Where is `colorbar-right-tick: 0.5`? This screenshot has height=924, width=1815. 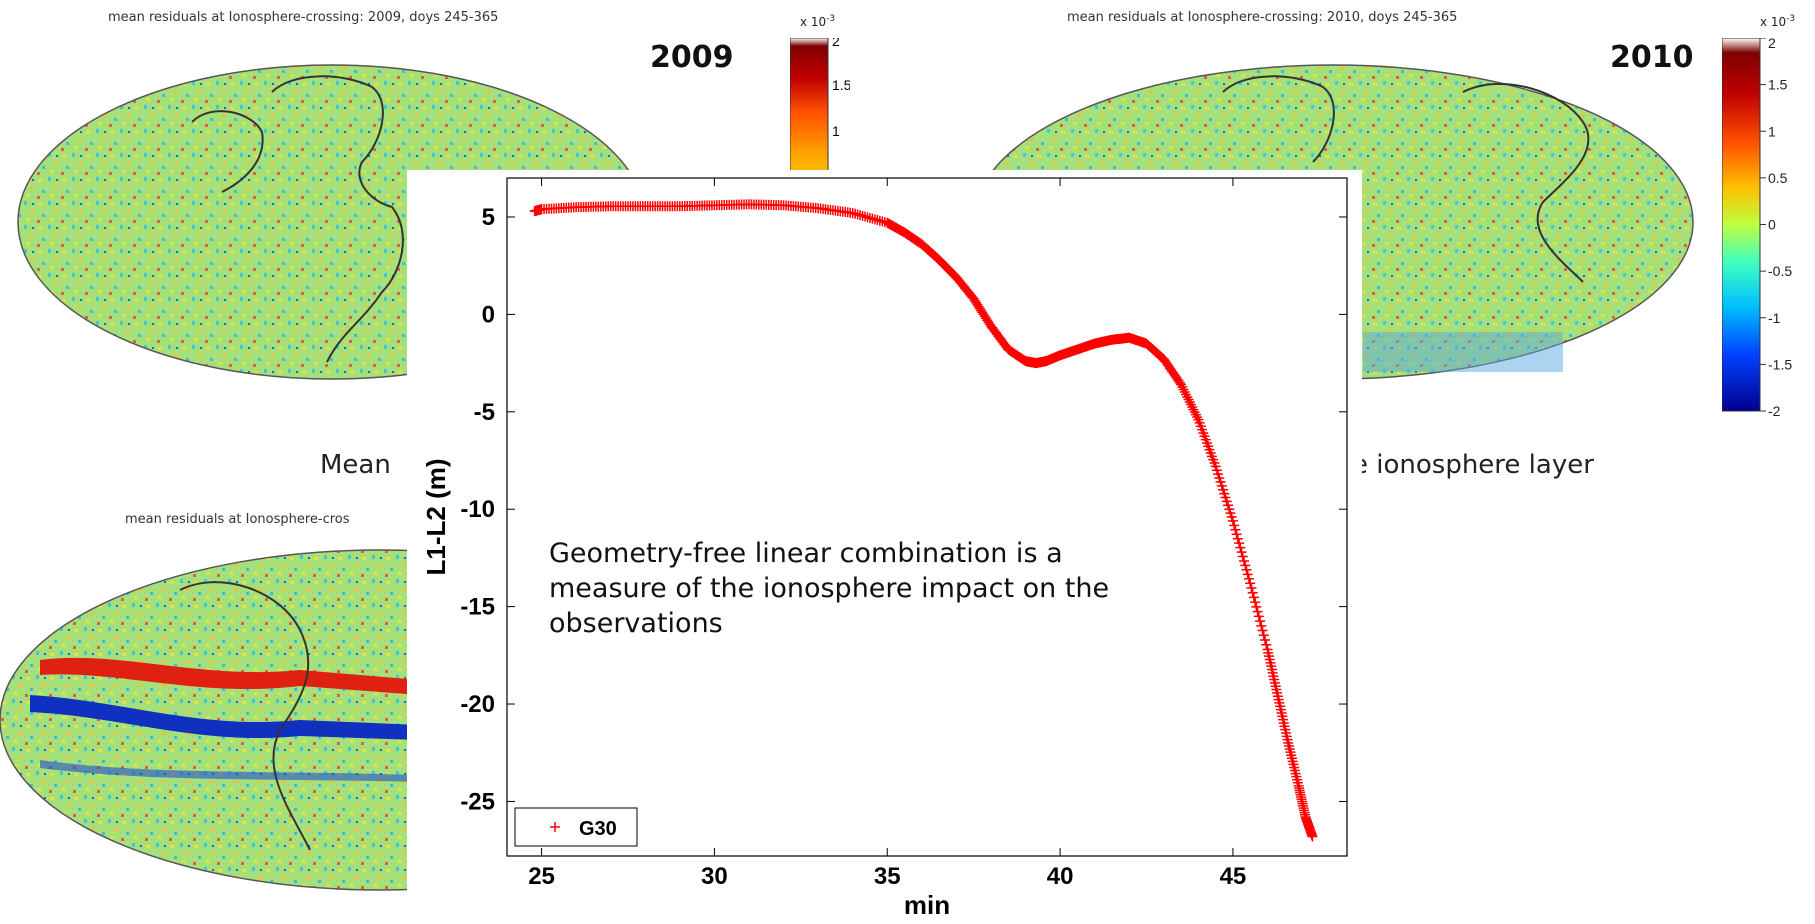 colorbar-right-tick: 0.5 is located at coordinates (1778, 178).